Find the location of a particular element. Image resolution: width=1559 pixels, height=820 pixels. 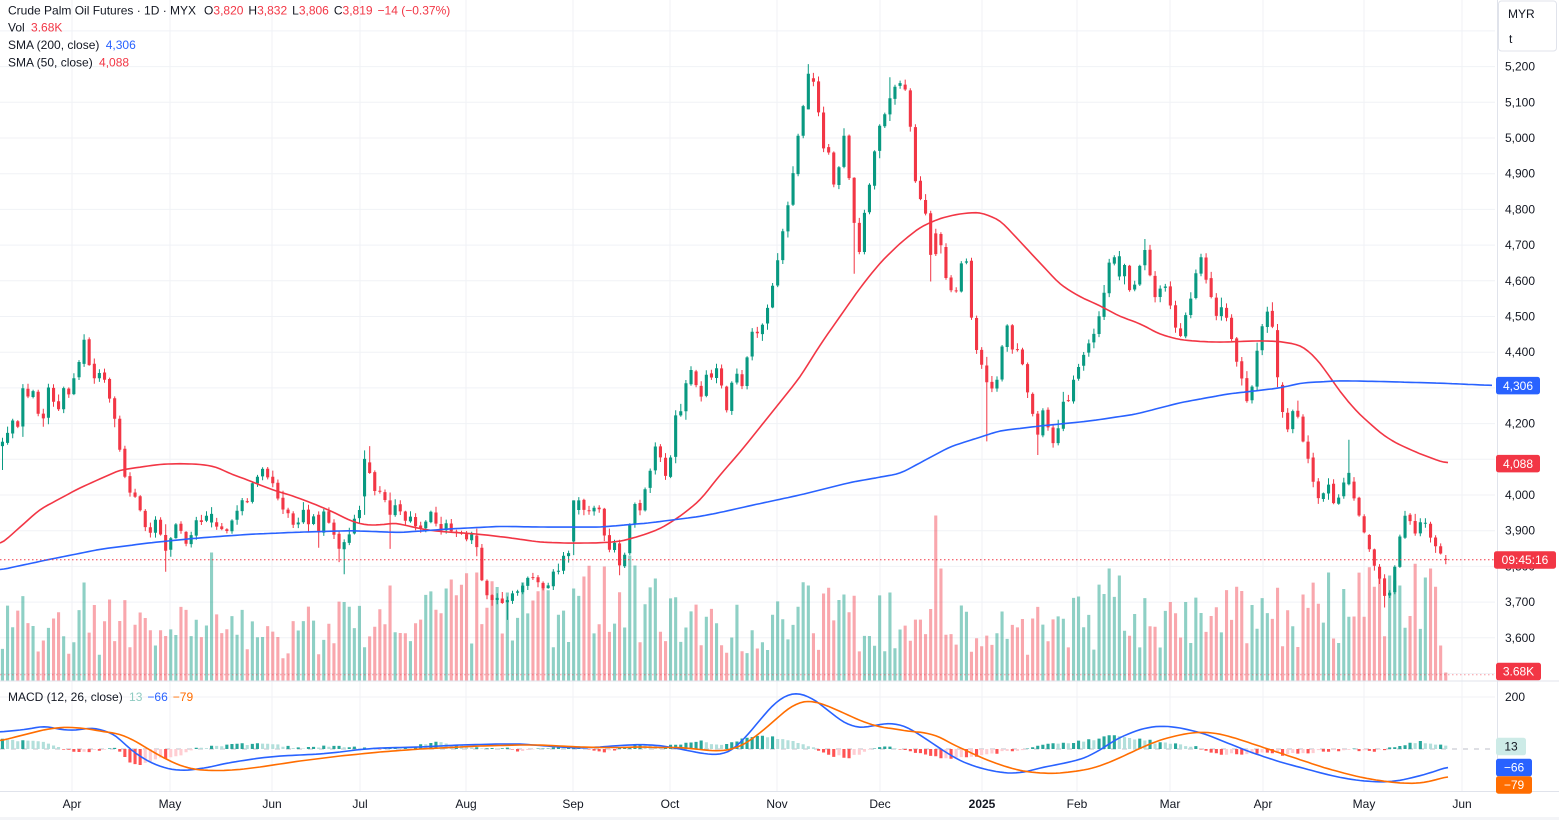

svg-text: Jul is located at coordinates (359, 804).